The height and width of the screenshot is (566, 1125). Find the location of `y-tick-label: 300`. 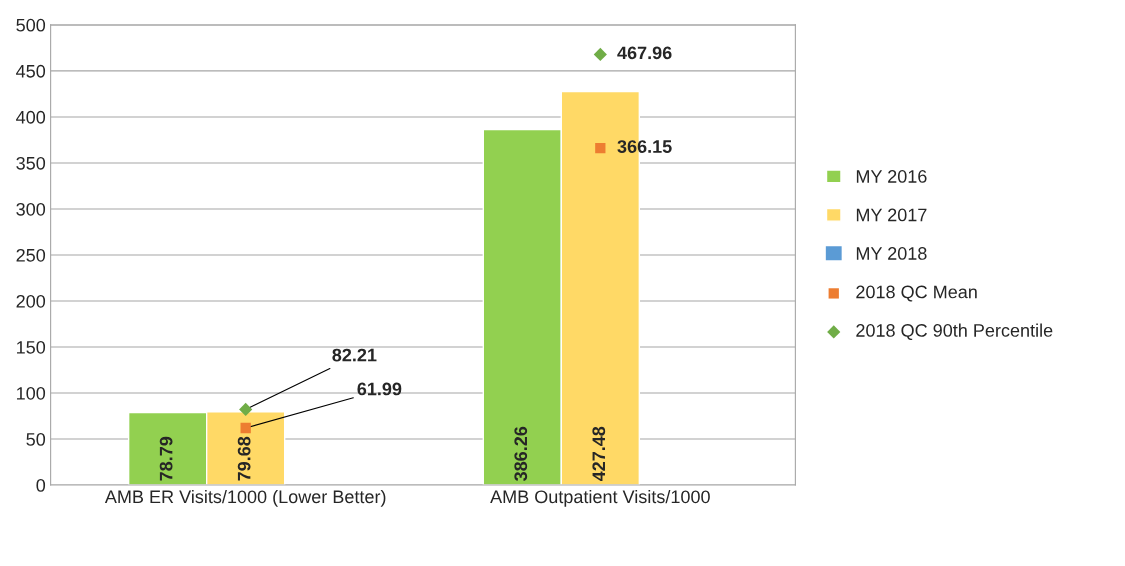

y-tick-label: 300 is located at coordinates (31, 209).